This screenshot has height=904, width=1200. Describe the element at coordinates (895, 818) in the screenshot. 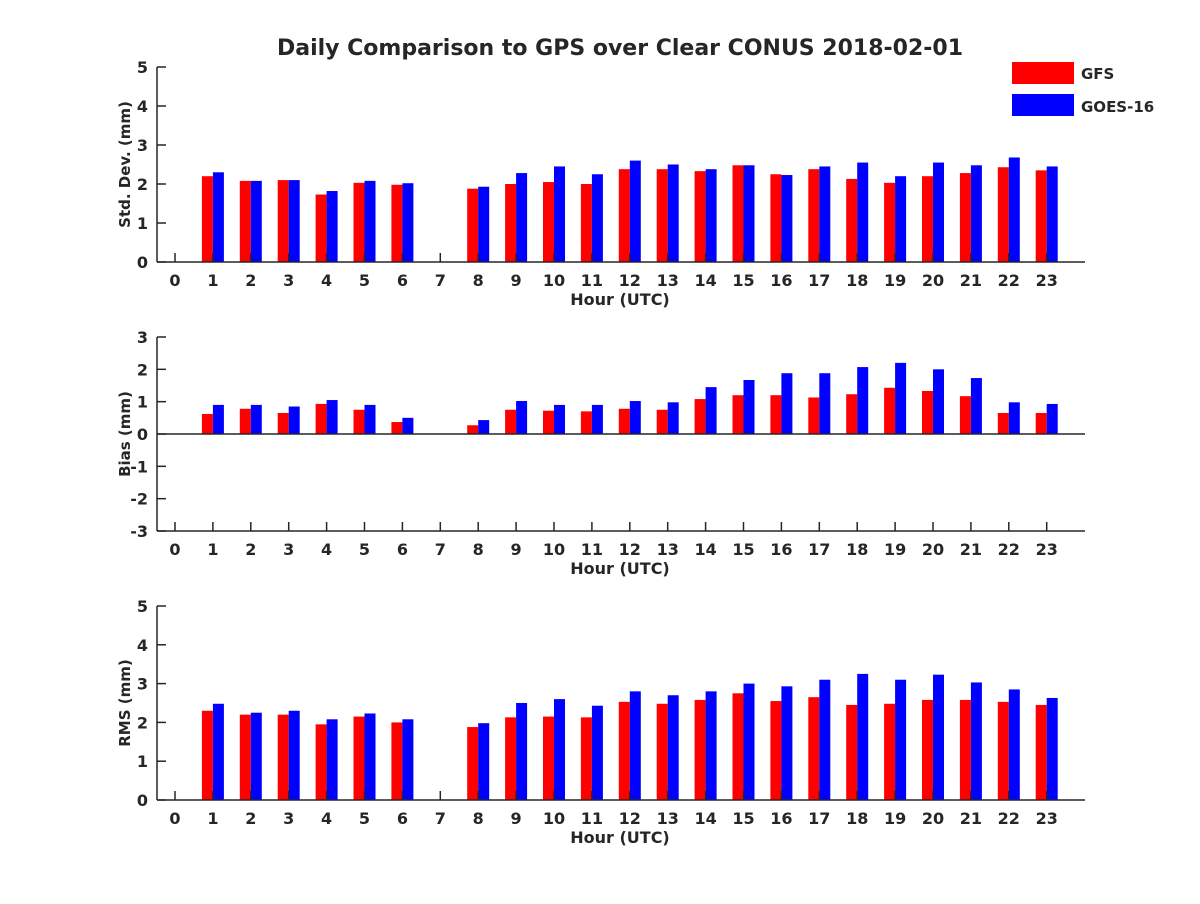

I see `x-tick-label: 19` at that location.